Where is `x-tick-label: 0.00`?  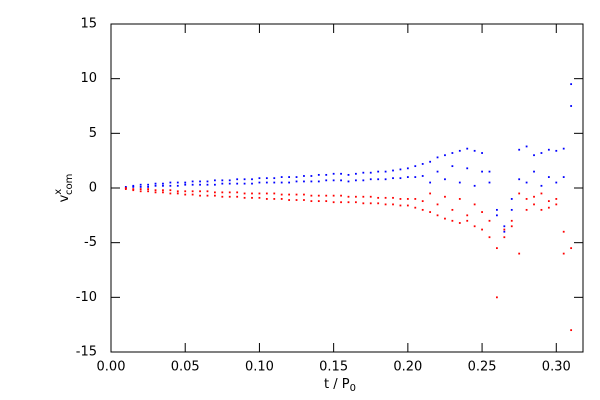 x-tick-label: 0.00 is located at coordinates (111, 367).